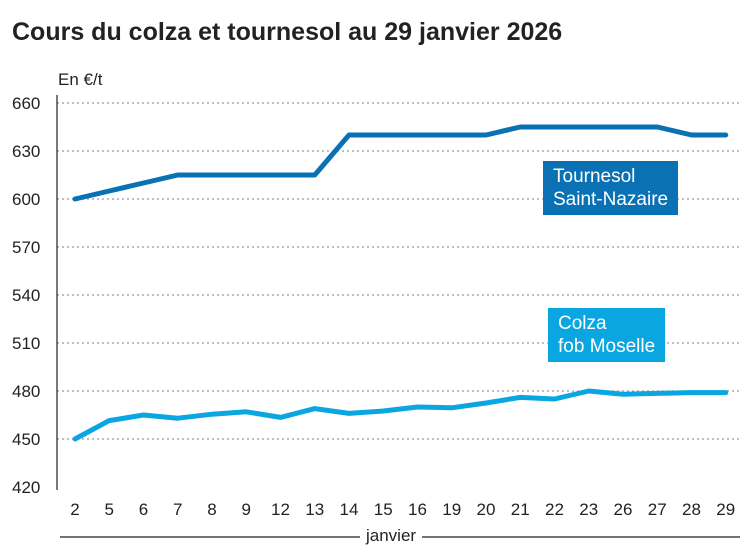 The height and width of the screenshot is (558, 747). Describe the element at coordinates (451, 509) in the screenshot. I see `x-tick-label: 19` at that location.